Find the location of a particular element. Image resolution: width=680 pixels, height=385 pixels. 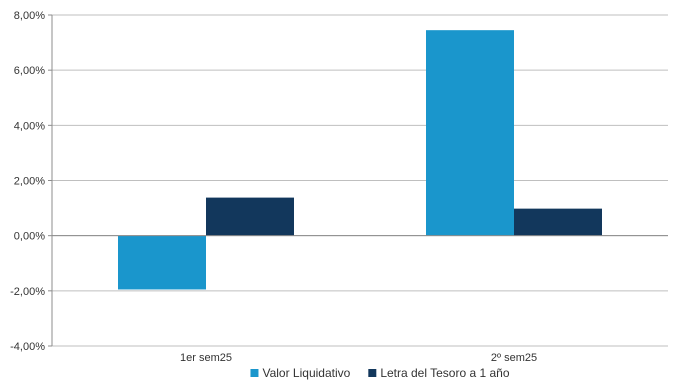

x-category-label: 1er sem25 is located at coordinates (206, 358).